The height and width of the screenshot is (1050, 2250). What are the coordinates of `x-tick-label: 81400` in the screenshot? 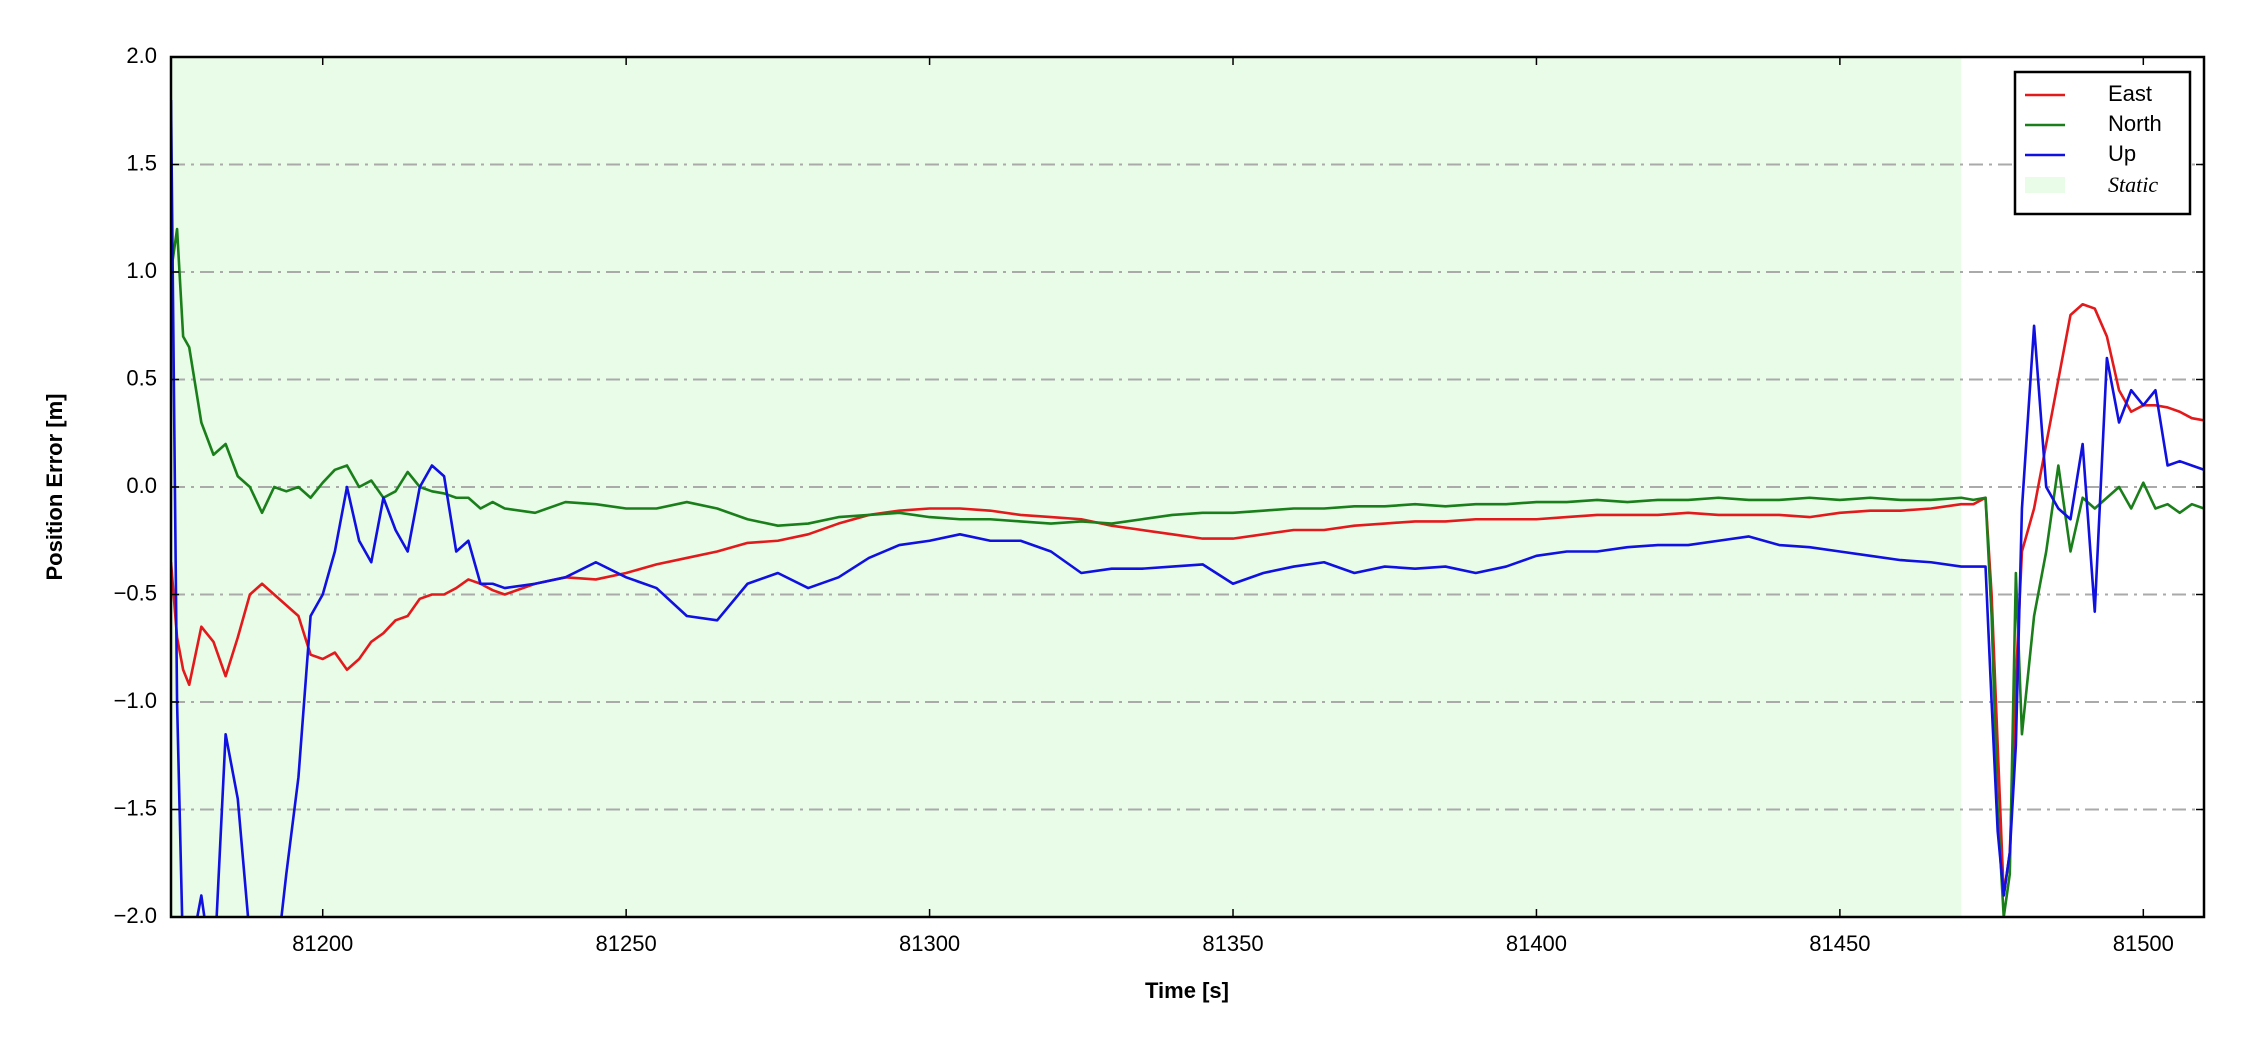 It's located at (1536, 943).